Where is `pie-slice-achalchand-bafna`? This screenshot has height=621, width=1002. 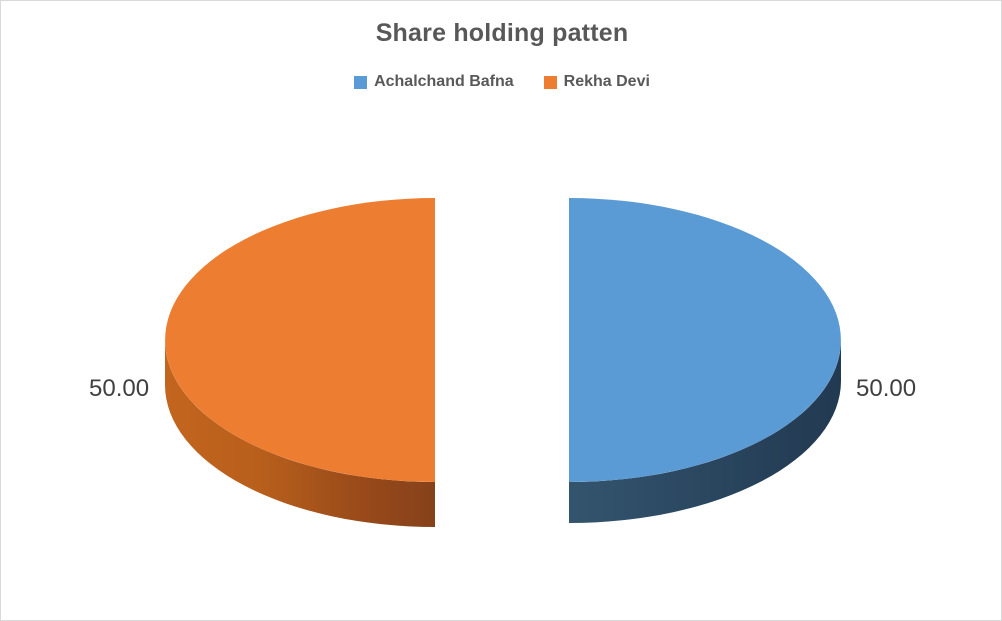
pie-slice-achalchand-bafna is located at coordinates (705, 360).